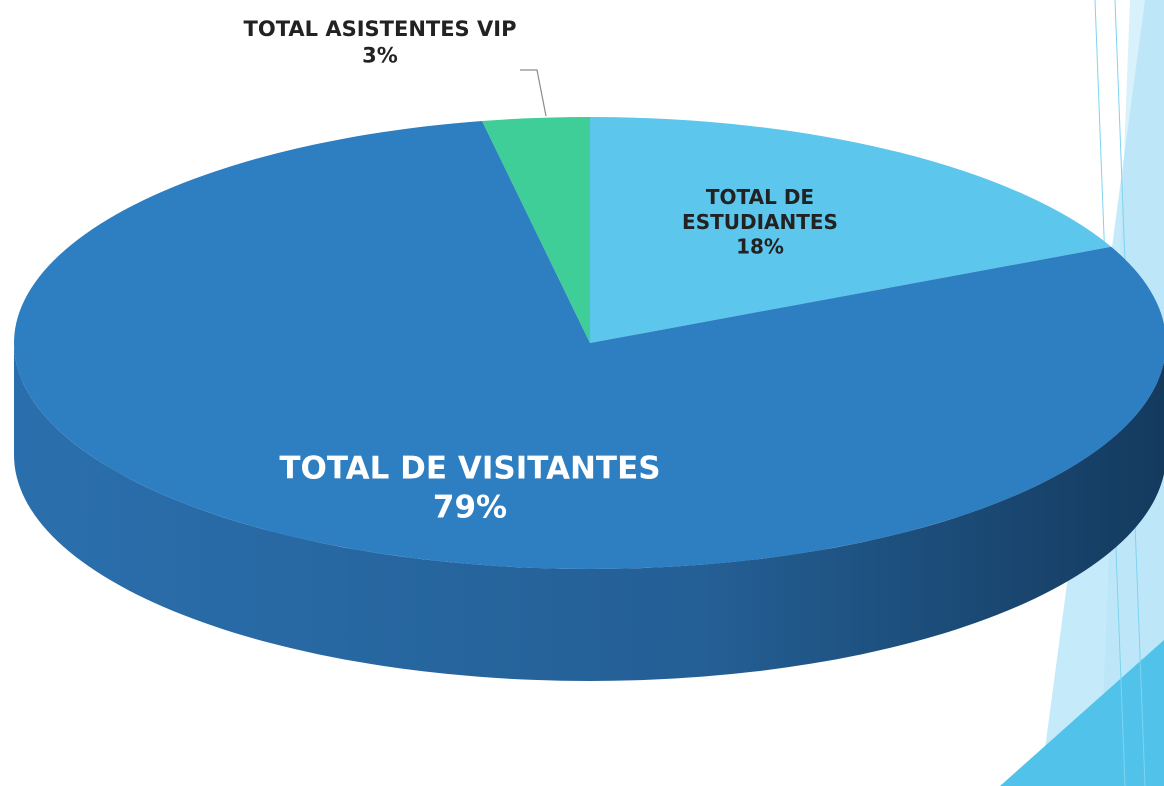 The height and width of the screenshot is (786, 1164). What do you see at coordinates (470, 507) in the screenshot?
I see `value-label: 79%` at bounding box center [470, 507].